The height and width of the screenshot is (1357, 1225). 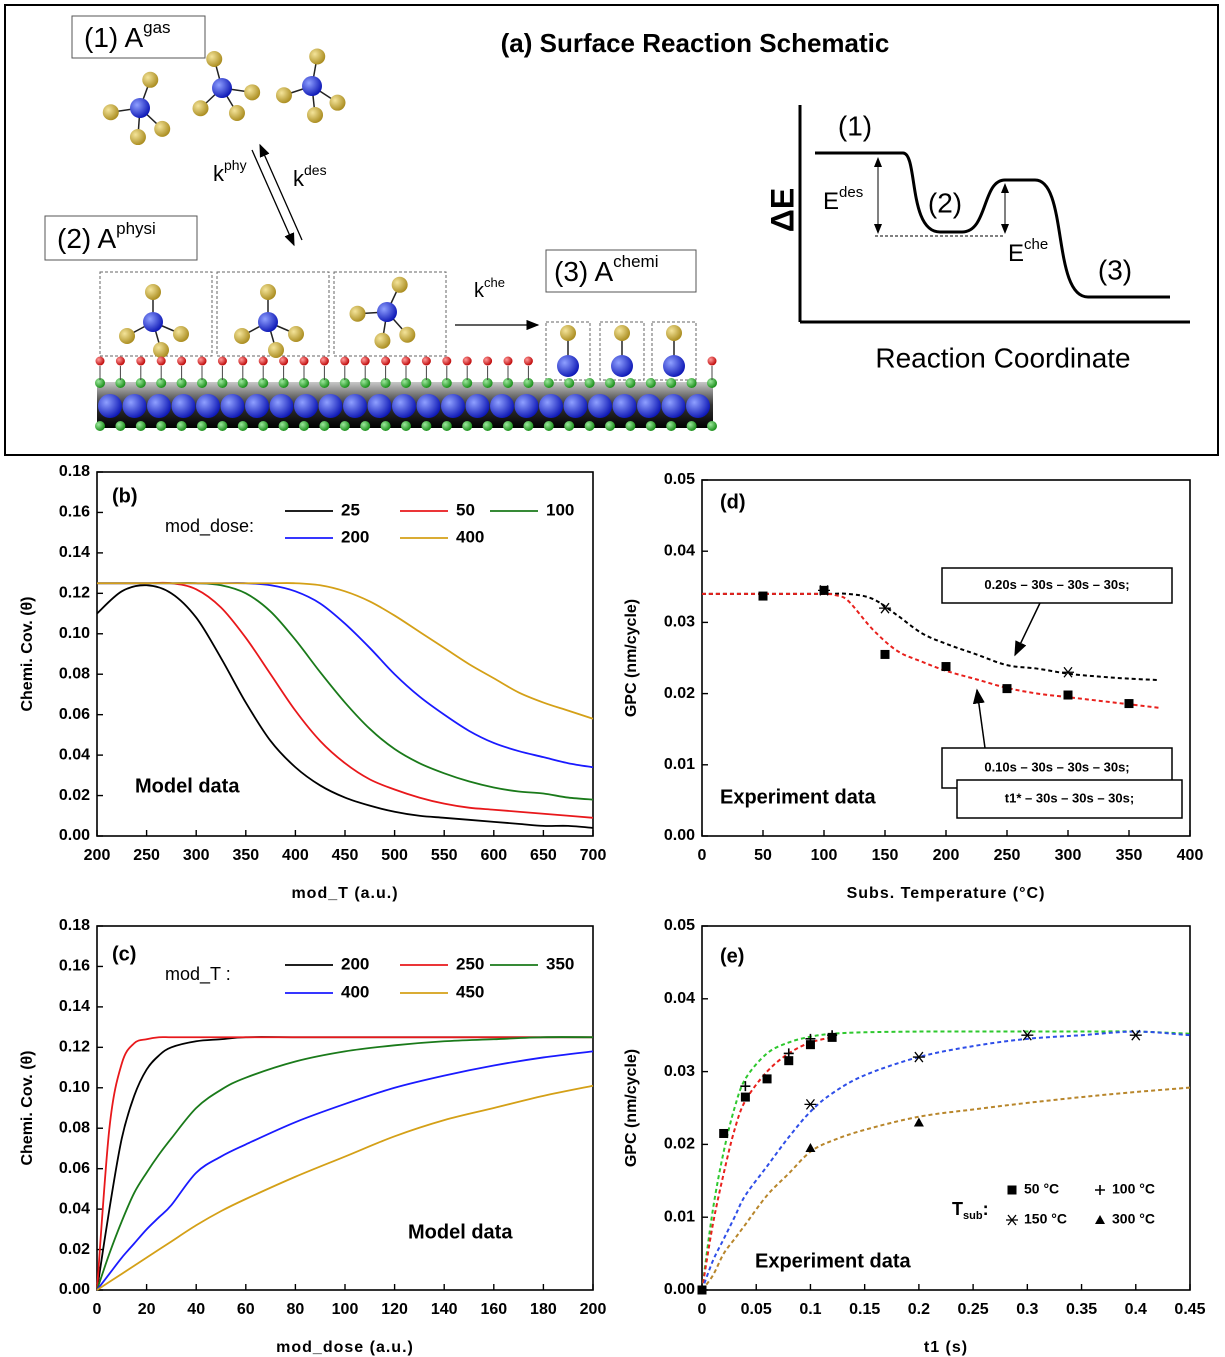 What do you see at coordinates (465, 509) in the screenshot?
I see `legend-label: 50` at bounding box center [465, 509].